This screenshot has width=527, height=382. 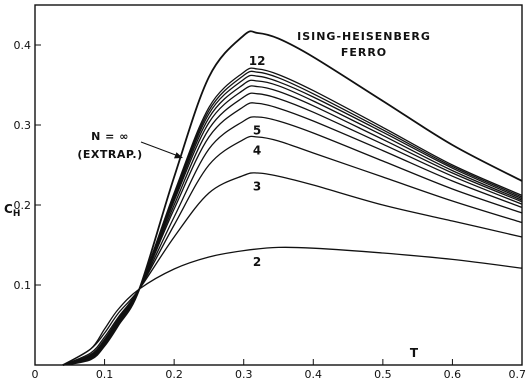 What do you see at coordinates (257, 187) in the screenshot?
I see `curve-label-3: 3` at bounding box center [257, 187].